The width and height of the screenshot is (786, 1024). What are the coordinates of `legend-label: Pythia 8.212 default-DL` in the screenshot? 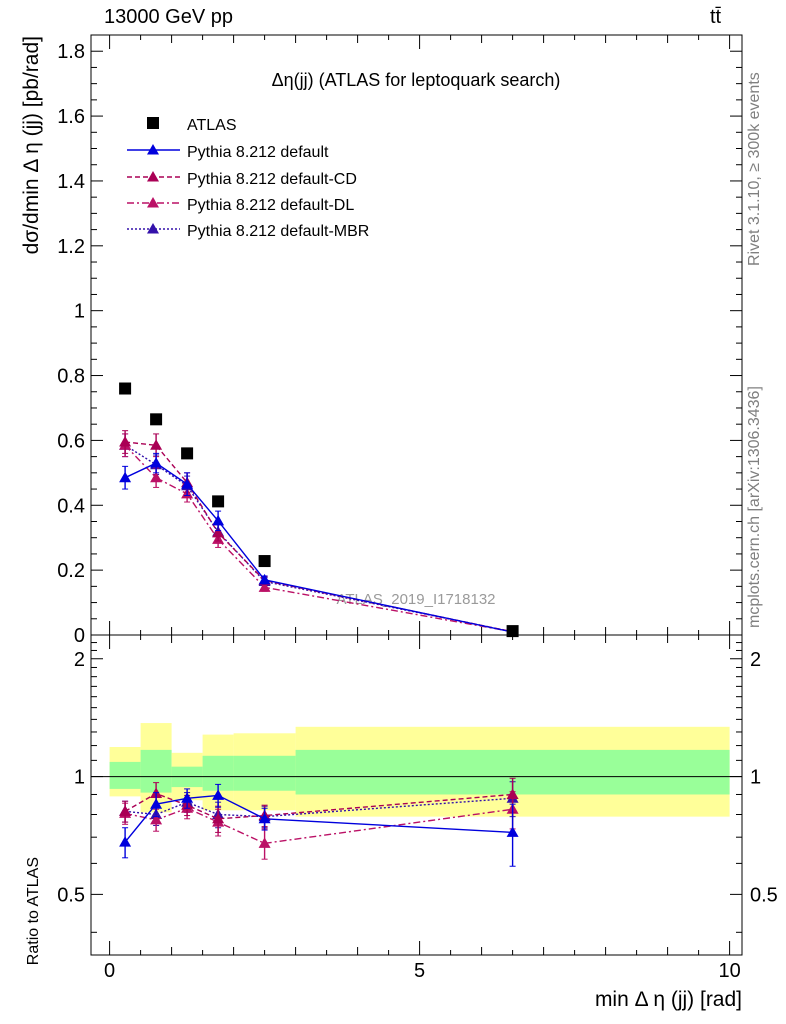 It's located at (270, 205).